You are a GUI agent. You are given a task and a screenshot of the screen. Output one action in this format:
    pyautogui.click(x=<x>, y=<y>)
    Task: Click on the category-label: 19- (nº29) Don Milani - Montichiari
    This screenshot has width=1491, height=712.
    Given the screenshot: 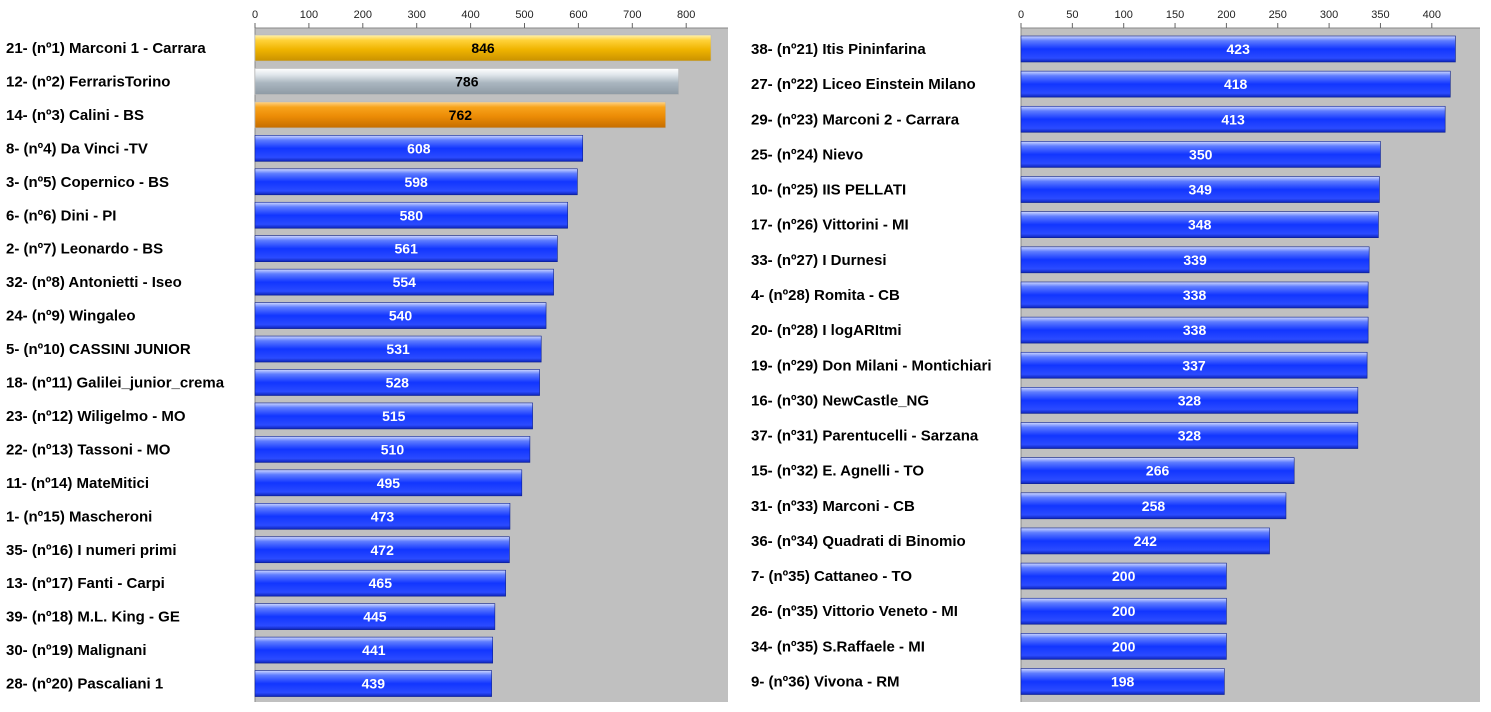 What is the action you would take?
    pyautogui.click(x=871, y=365)
    